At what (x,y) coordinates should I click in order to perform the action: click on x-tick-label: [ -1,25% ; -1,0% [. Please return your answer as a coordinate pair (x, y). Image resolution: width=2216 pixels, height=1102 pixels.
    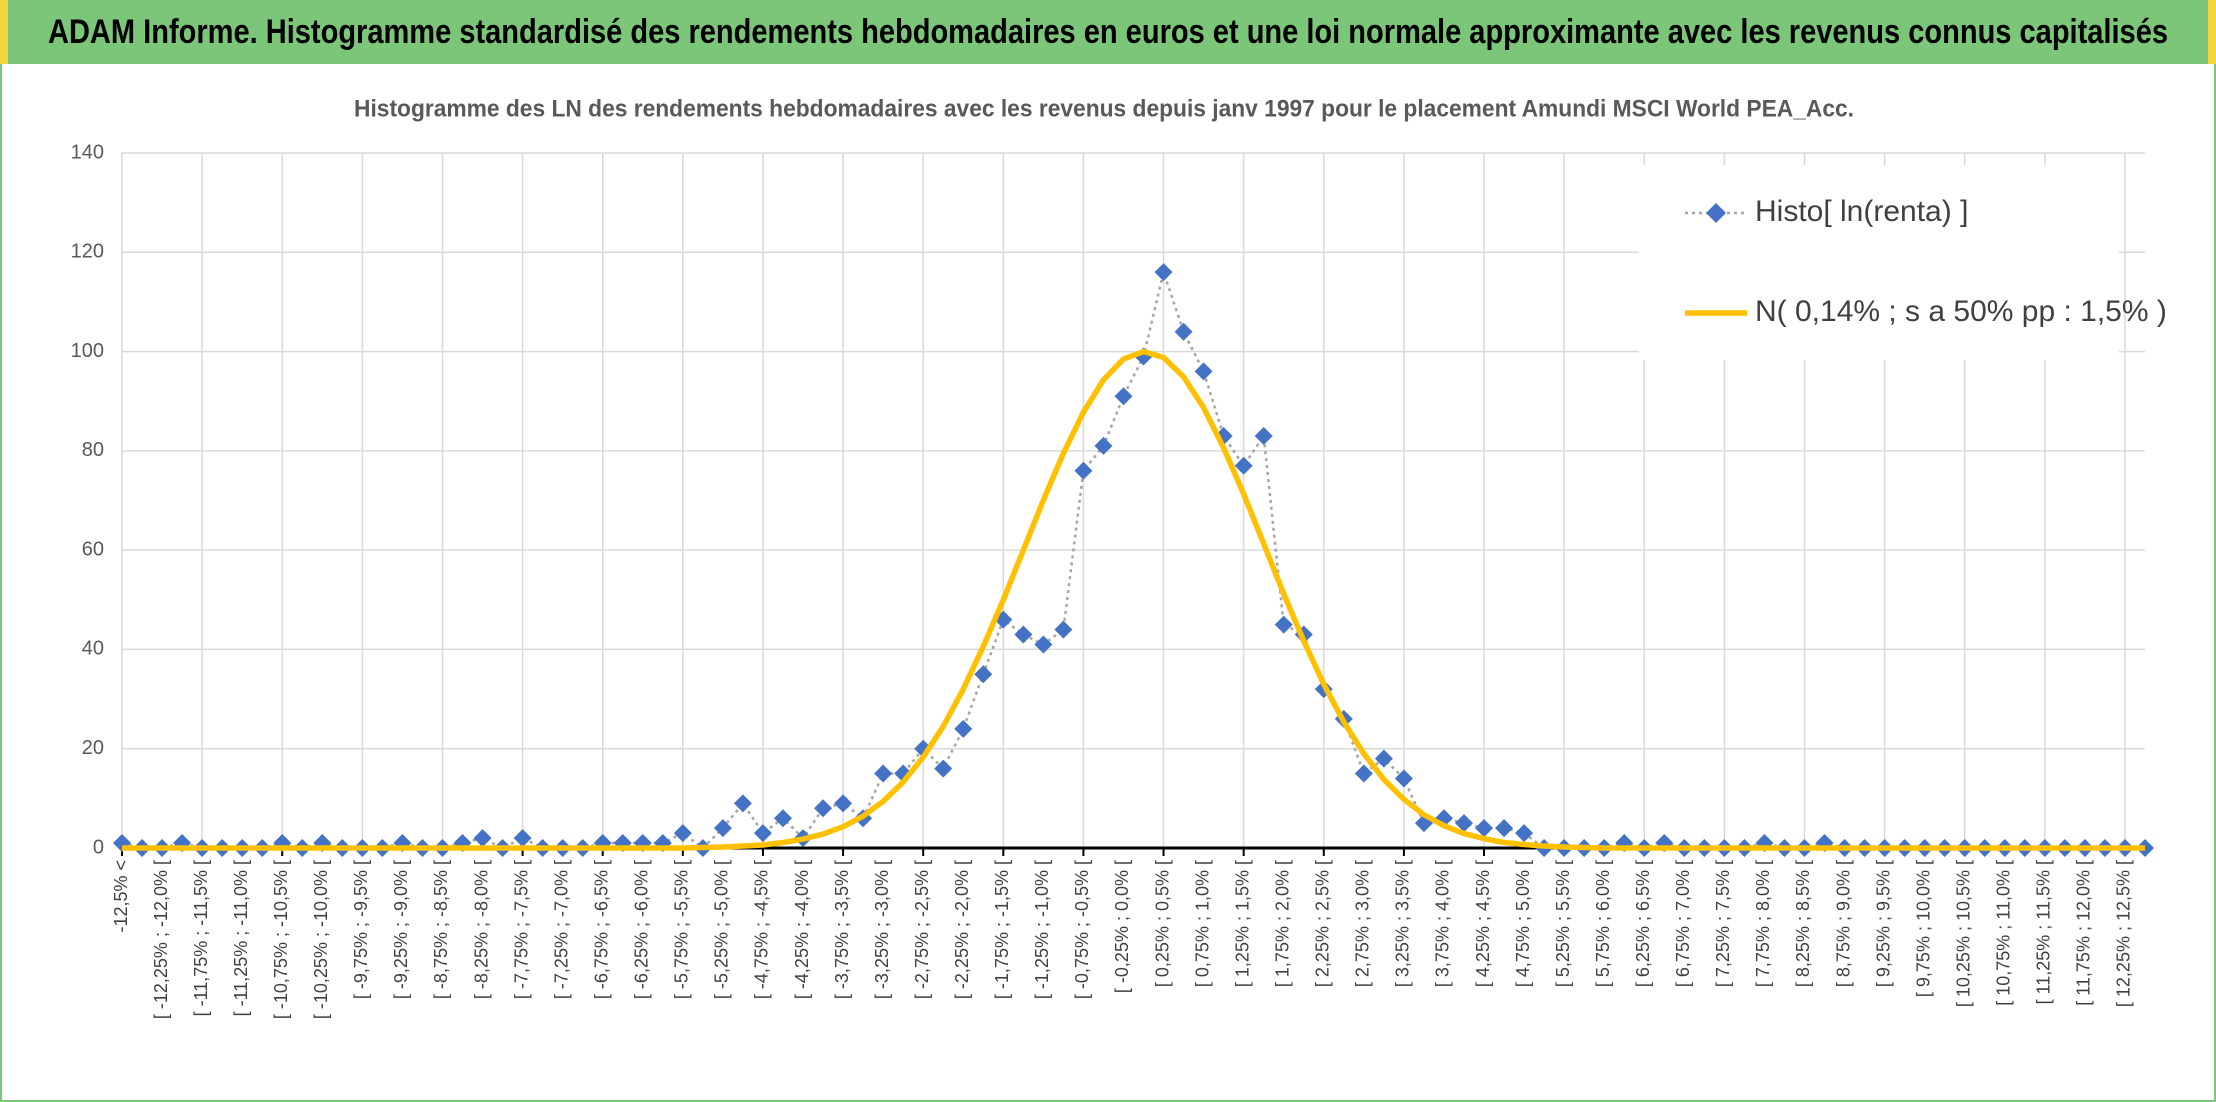
    Looking at the image, I should click on (1042, 929).